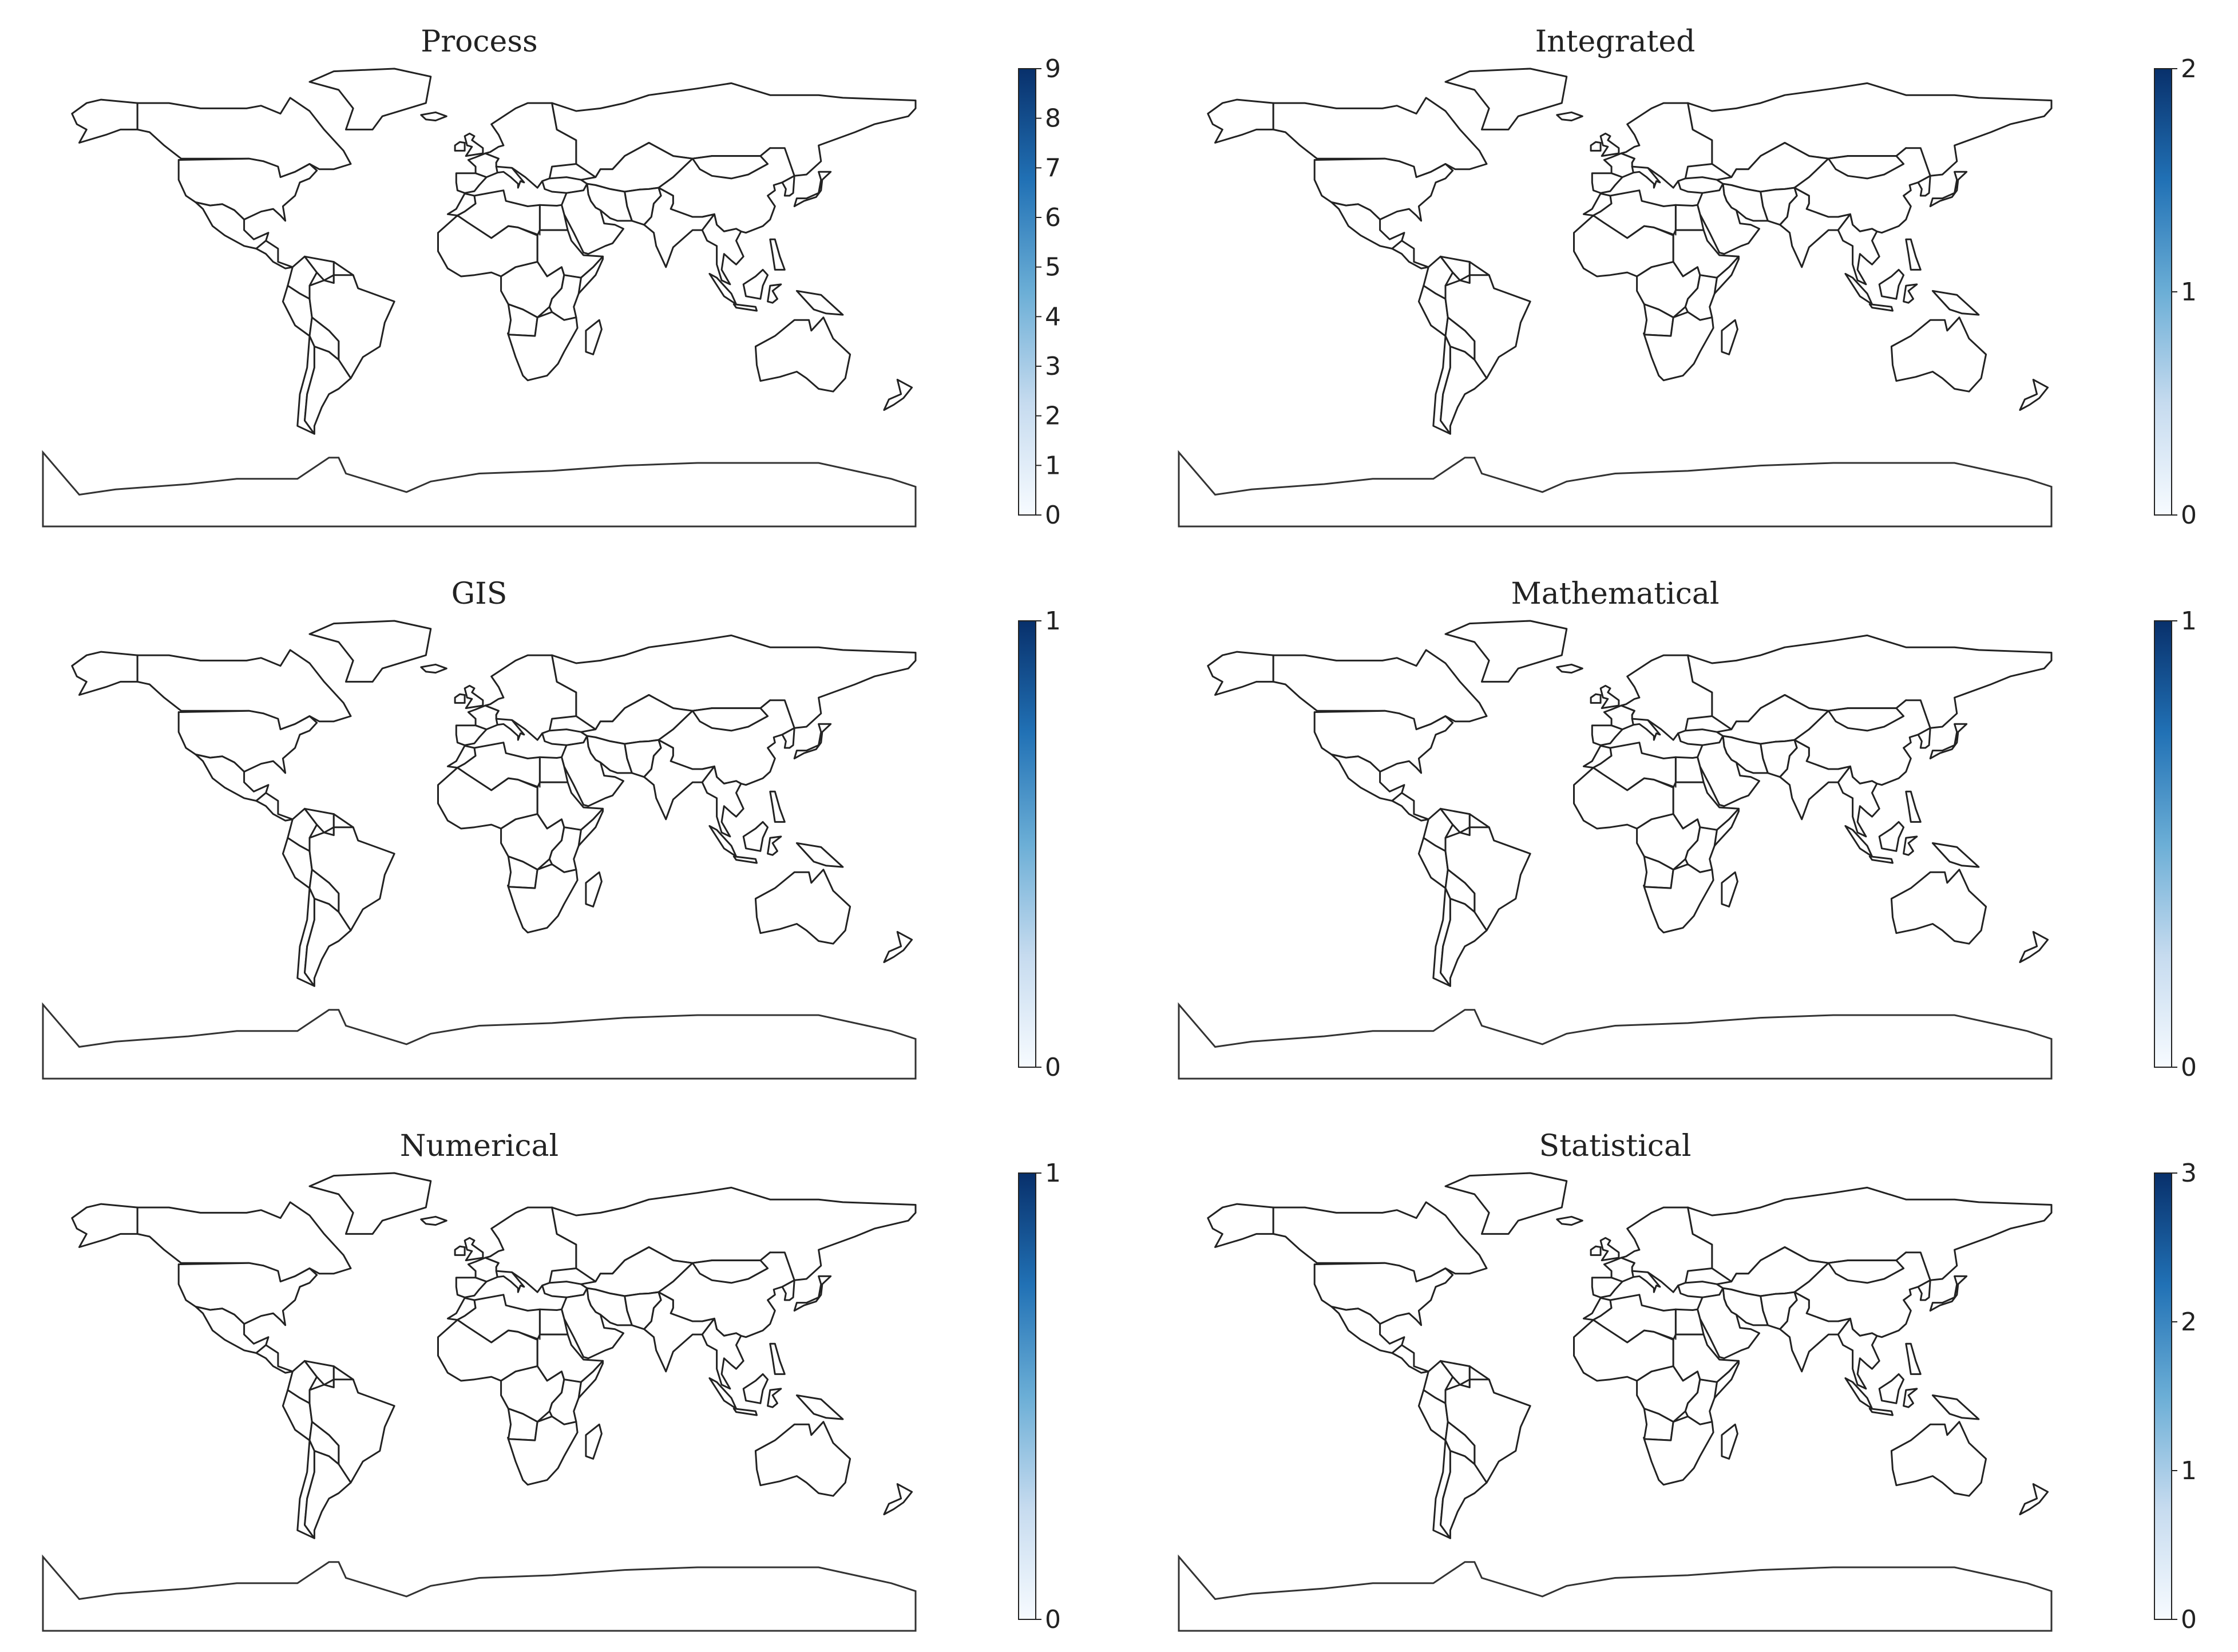 The height and width of the screenshot is (1652, 2238). Describe the element at coordinates (1615, 1146) in the screenshot. I see `map-title: Statistical` at that location.